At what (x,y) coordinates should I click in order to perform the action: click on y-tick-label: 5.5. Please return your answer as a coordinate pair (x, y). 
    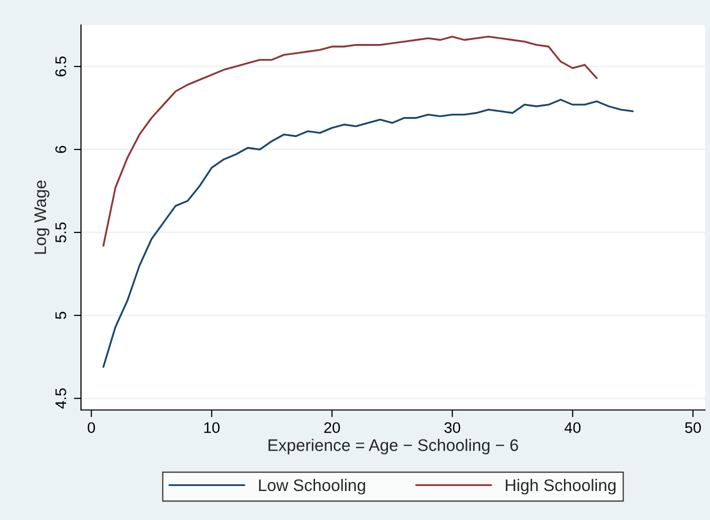
    Looking at the image, I should click on (61, 232).